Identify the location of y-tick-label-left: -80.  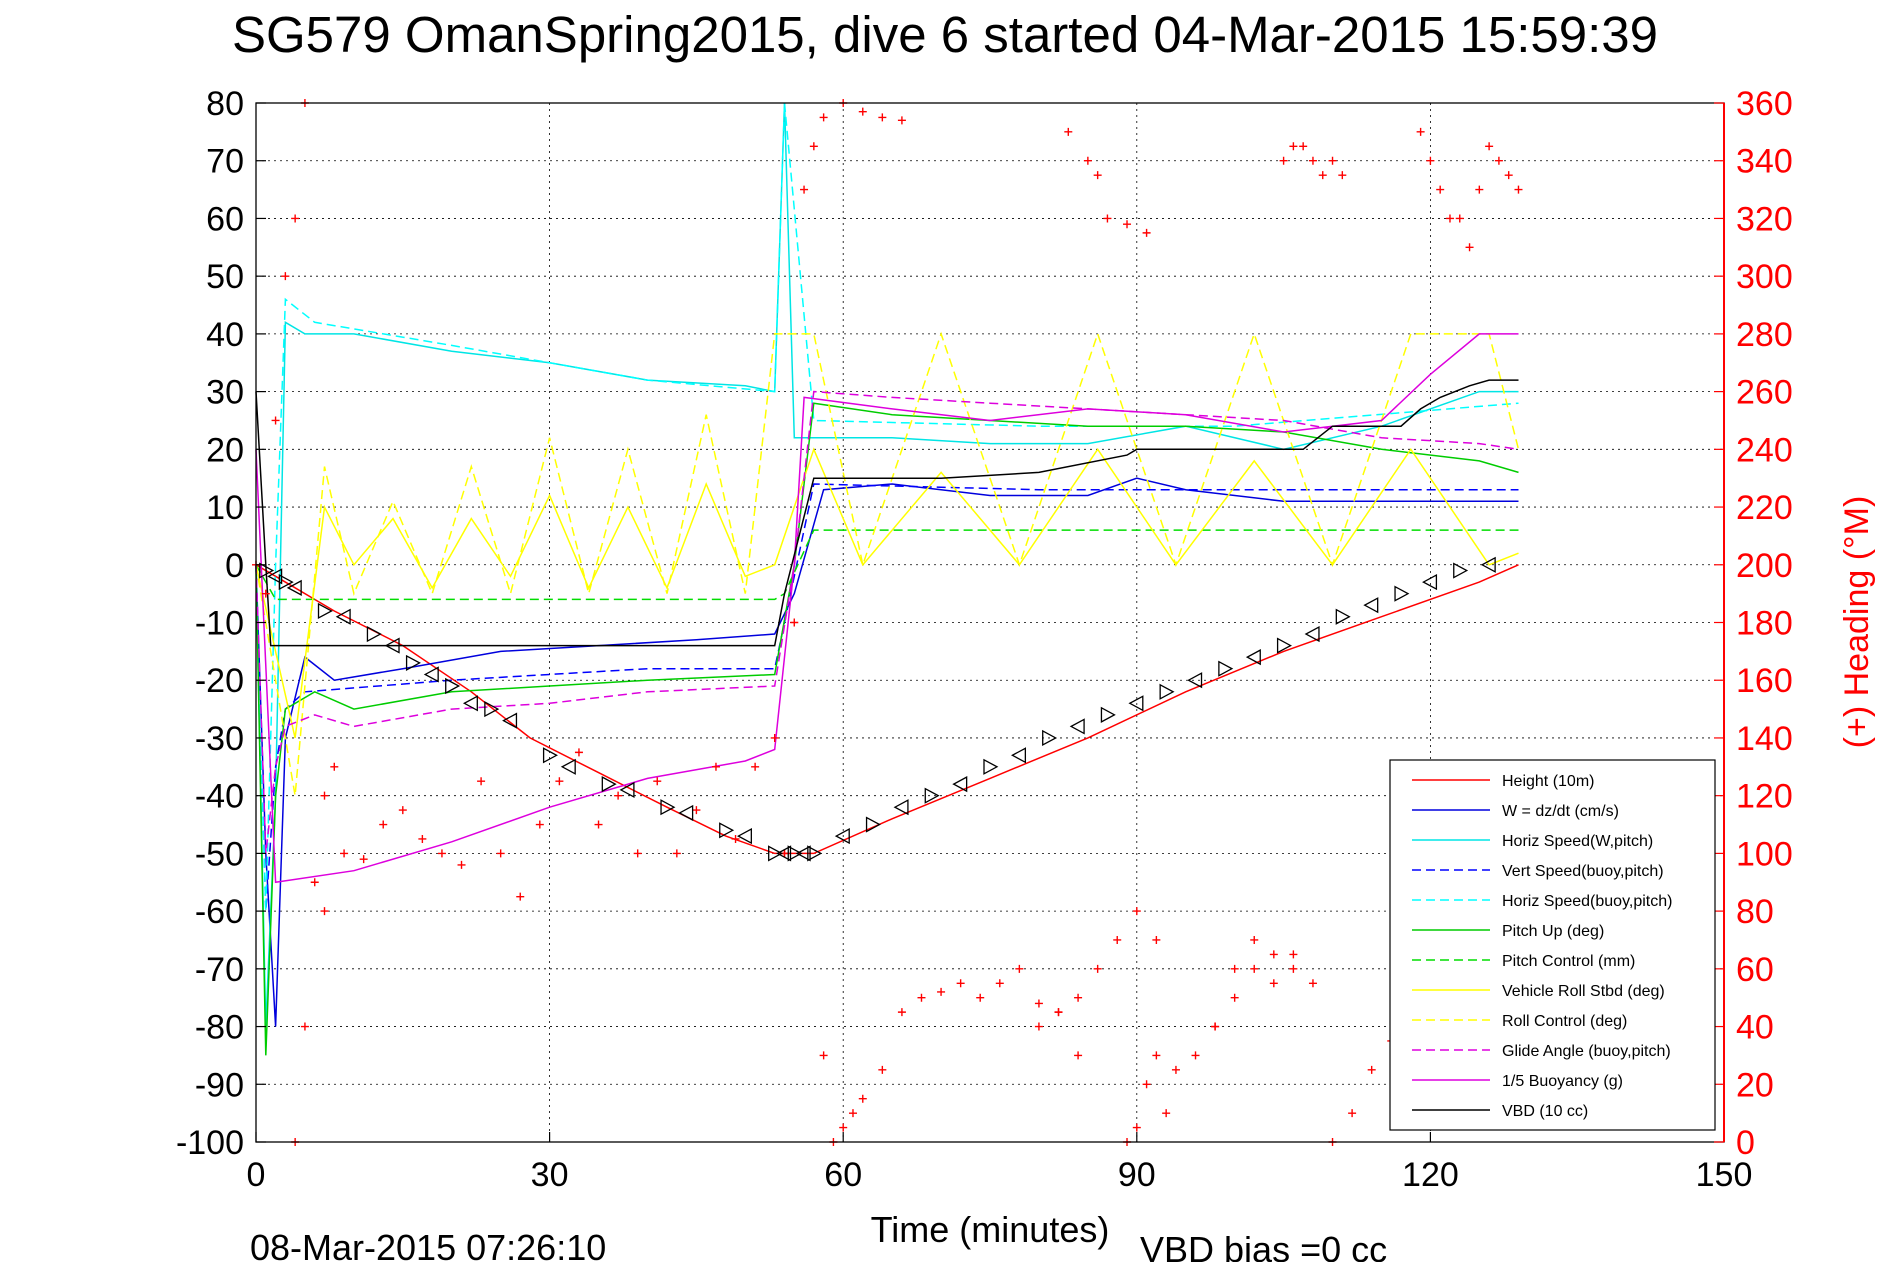
(219, 1028).